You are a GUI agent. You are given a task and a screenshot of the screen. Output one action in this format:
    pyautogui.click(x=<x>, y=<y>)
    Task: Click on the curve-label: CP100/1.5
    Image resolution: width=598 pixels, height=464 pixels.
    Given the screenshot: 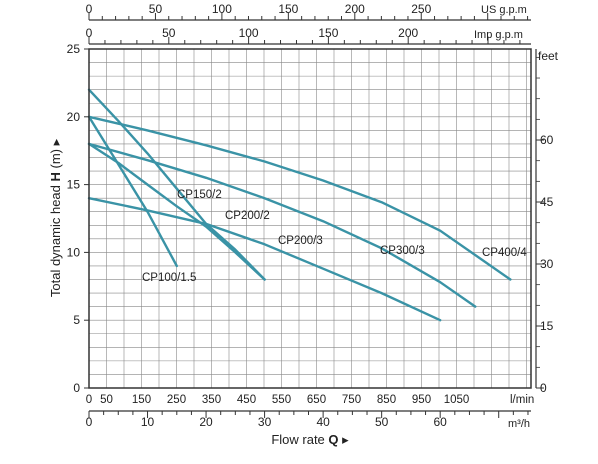 What is the action you would take?
    pyautogui.click(x=169, y=278)
    